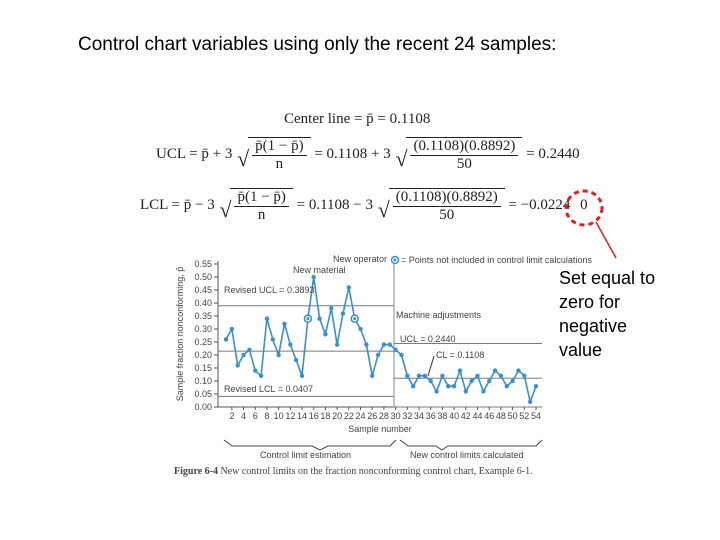 The height and width of the screenshot is (540, 720). I want to click on x-tick-label: 46, so click(489, 416).